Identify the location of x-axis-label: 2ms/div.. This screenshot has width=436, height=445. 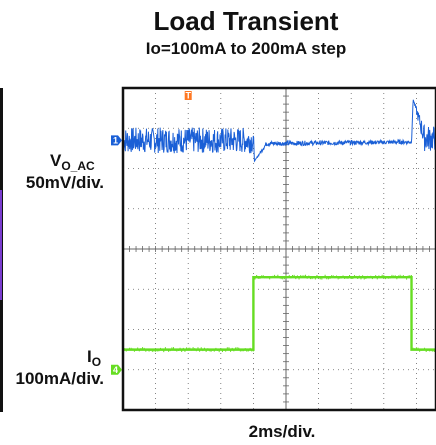
(282, 431).